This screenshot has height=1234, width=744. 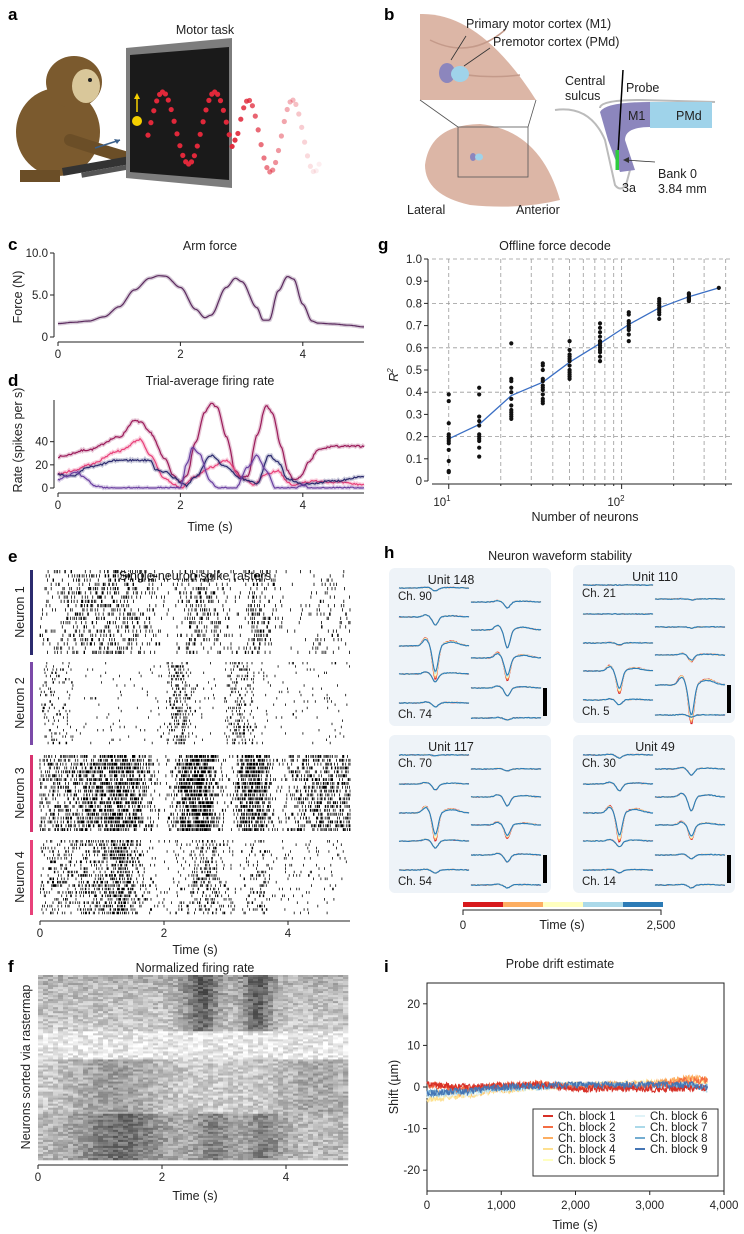 I want to click on target-dot, so click(x=209, y=100).